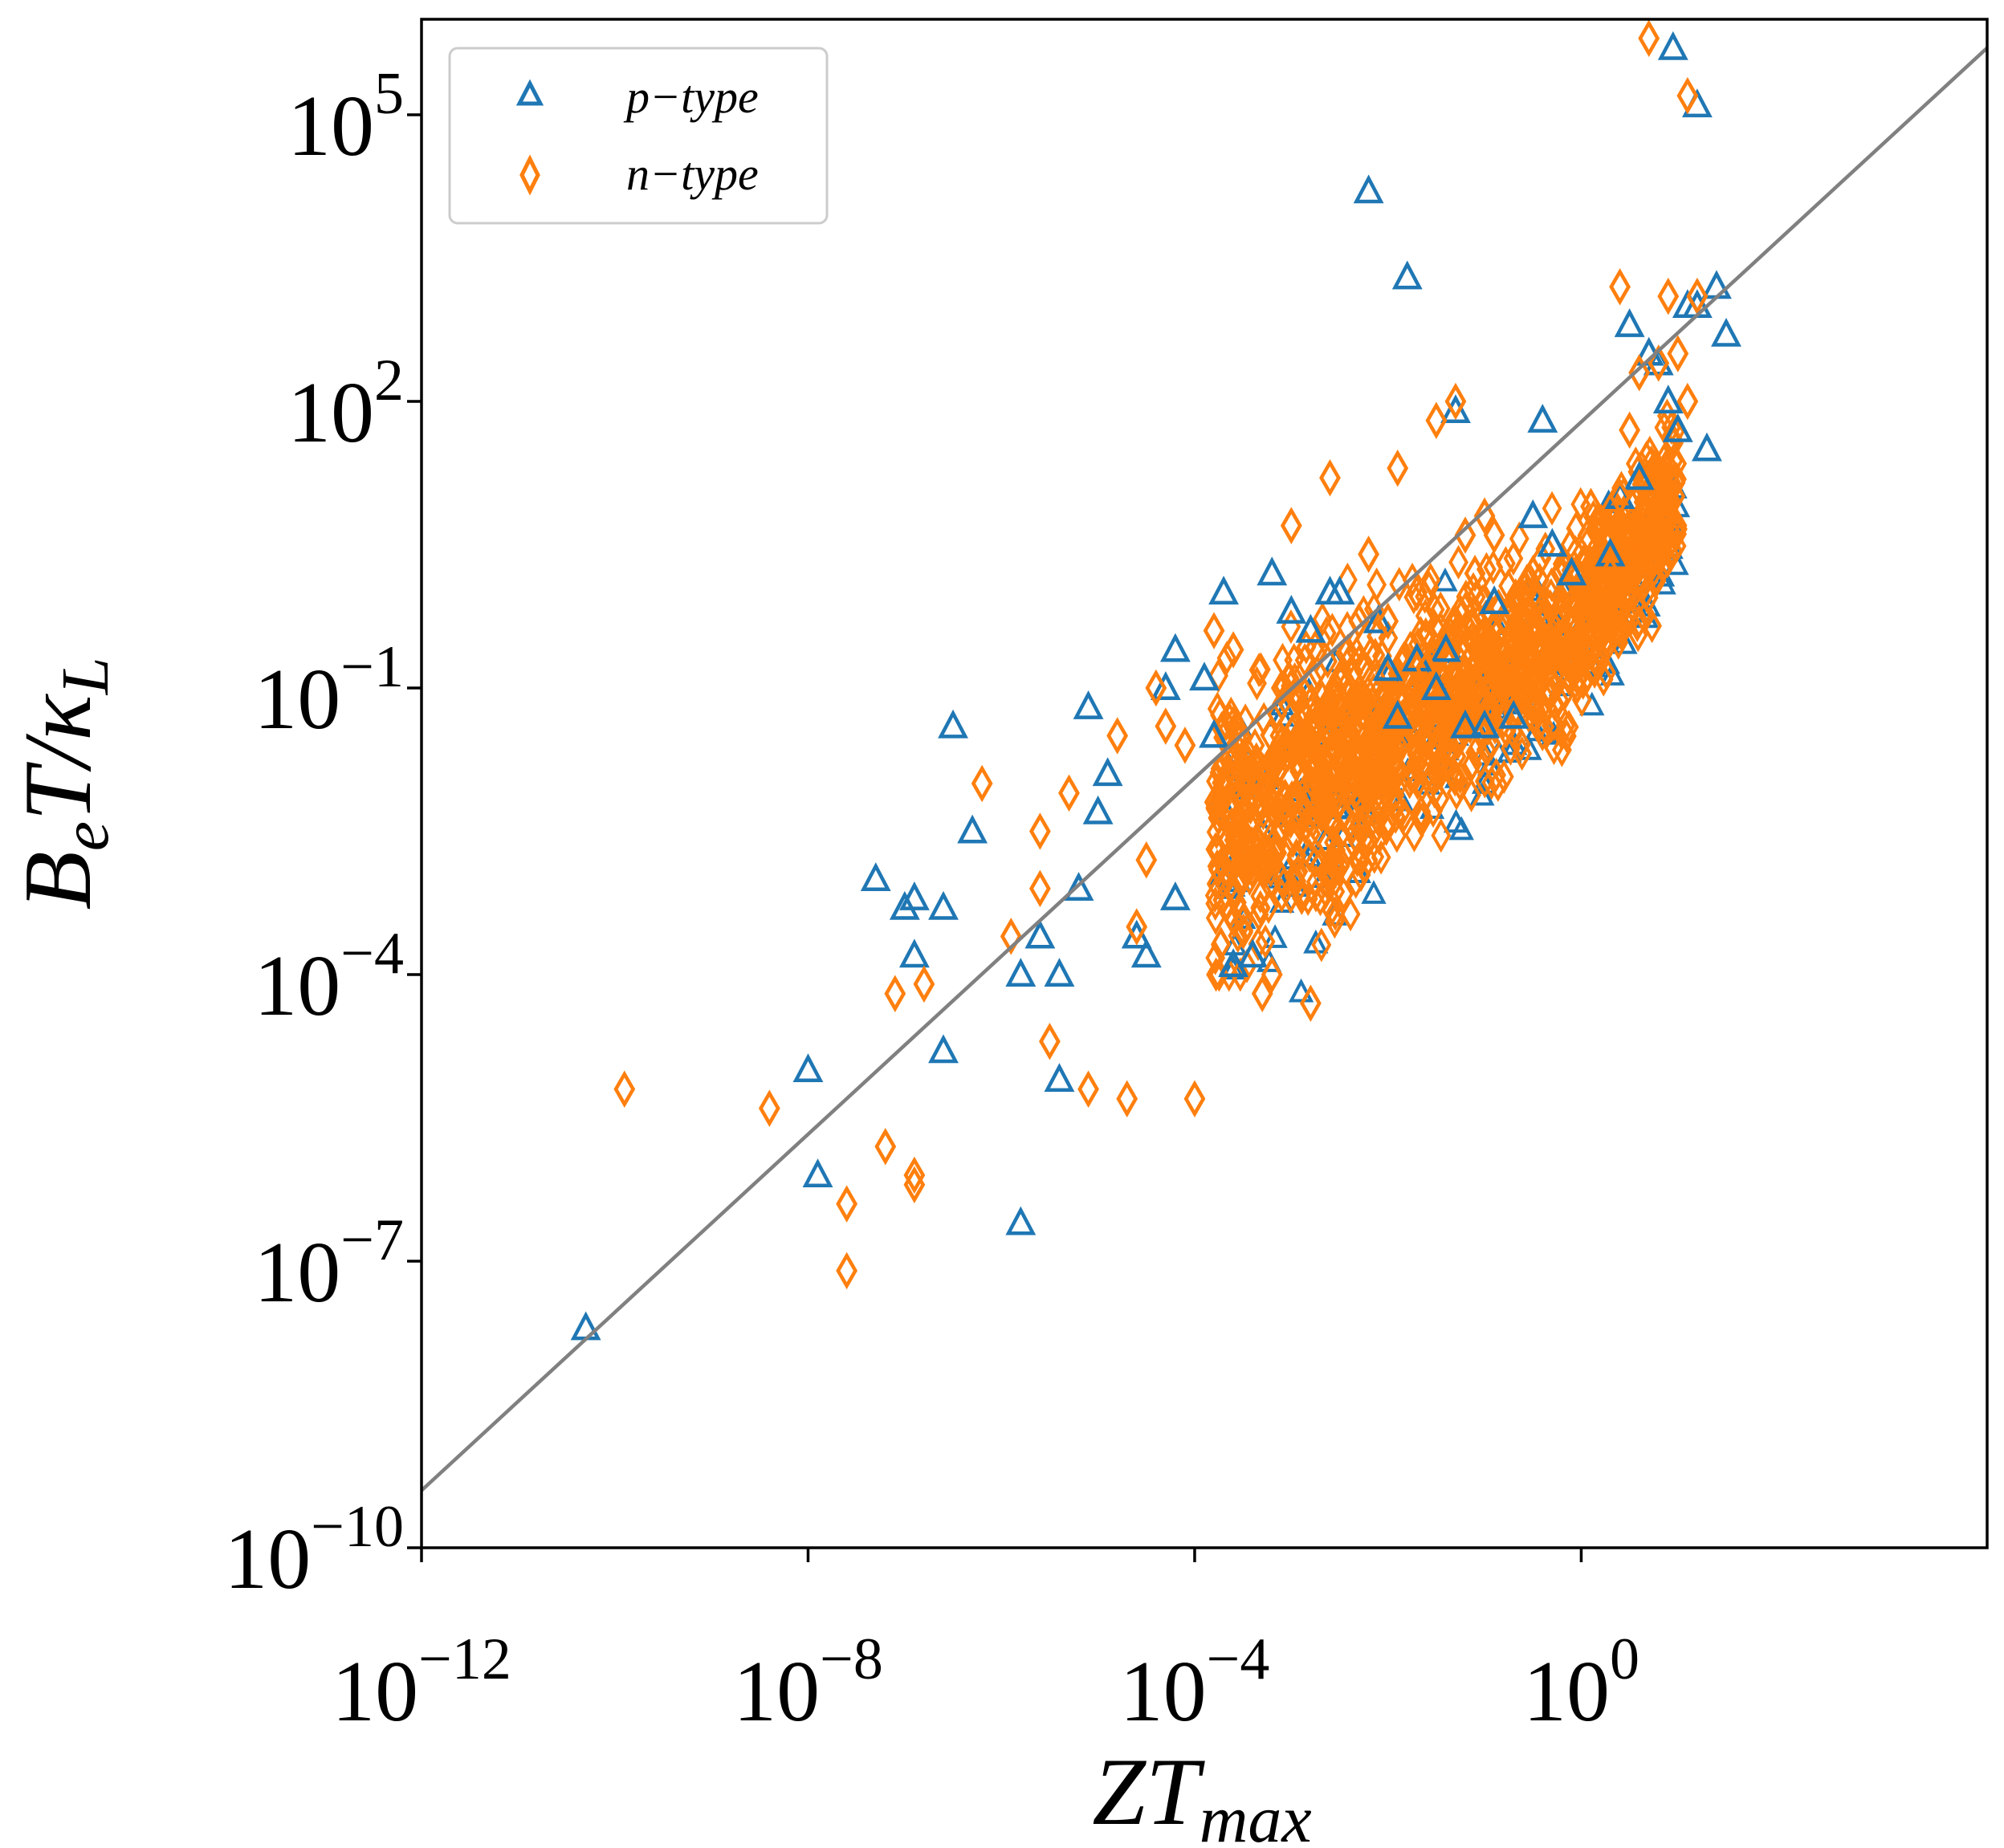 The image size is (2004, 1848). I want to click on legend-label-p: p−type, so click(691, 97).